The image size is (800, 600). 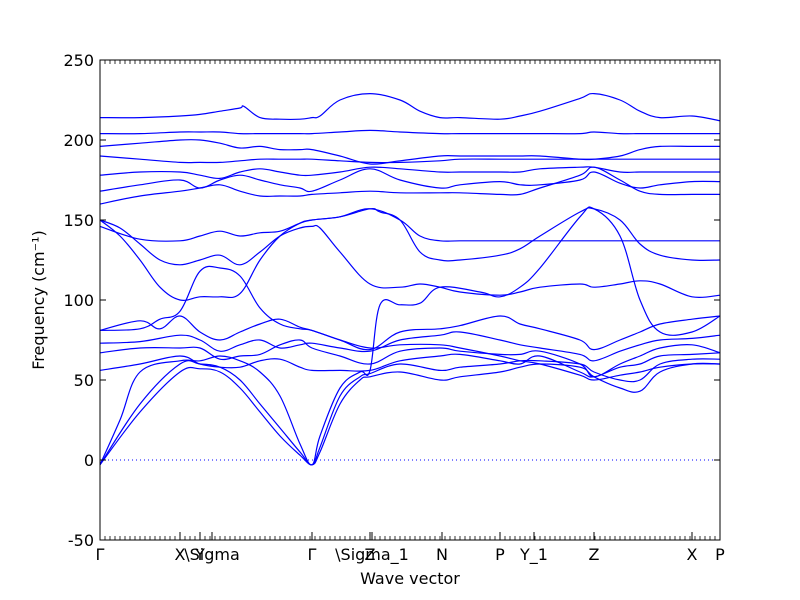 What do you see at coordinates (212, 554) in the screenshot?
I see `x-tick-label: \Sigma` at bounding box center [212, 554].